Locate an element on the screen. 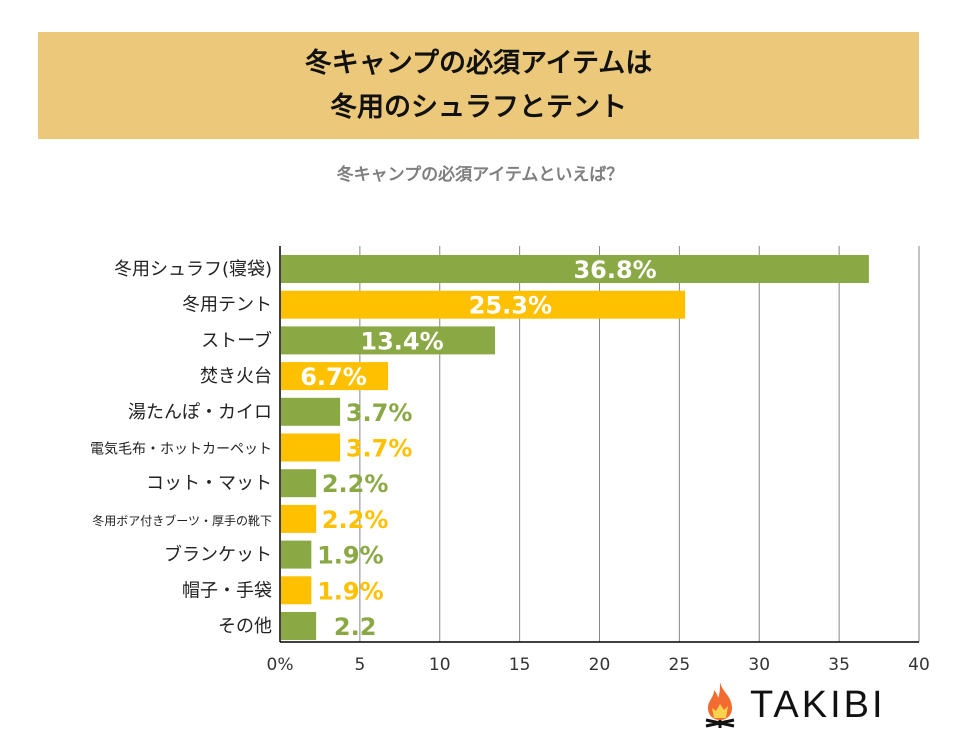  campfire-icon is located at coordinates (720, 705).